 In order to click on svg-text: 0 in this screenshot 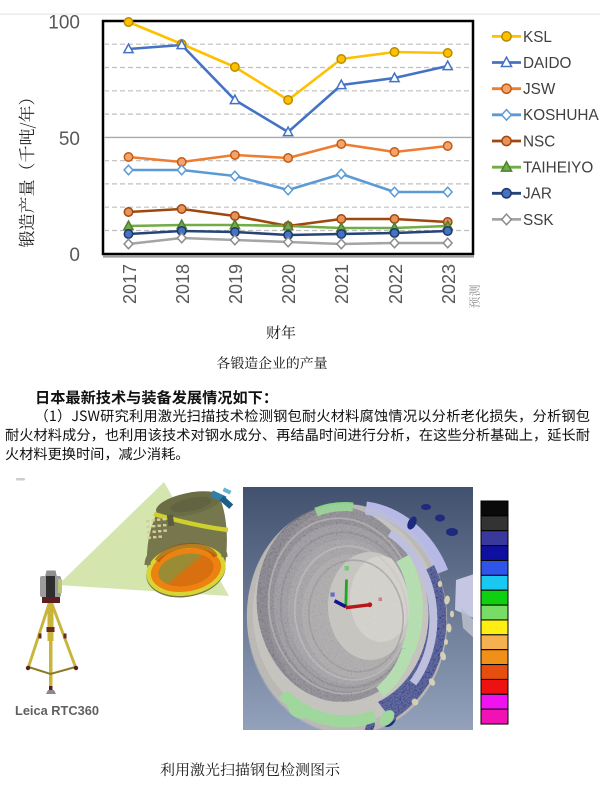, I will do `click(74, 255)`.